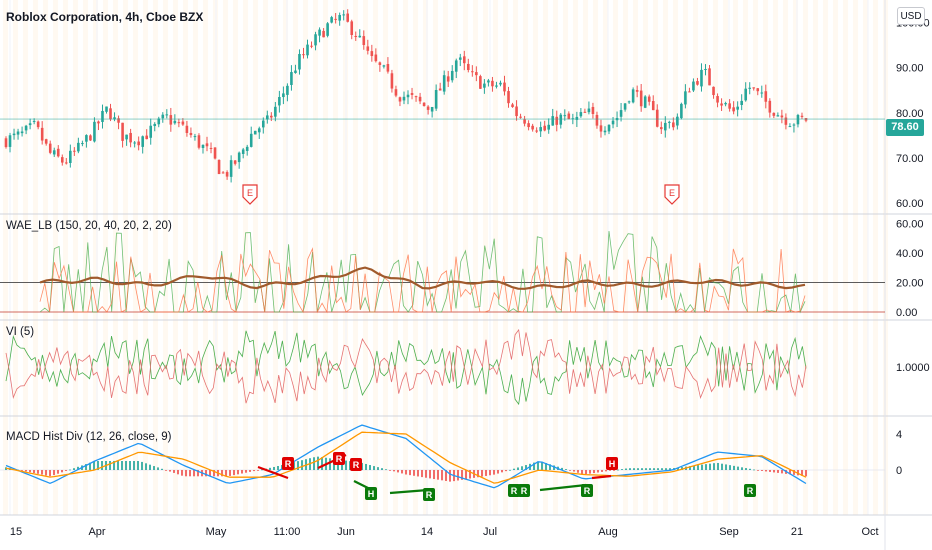 The image size is (932, 550). I want to click on currency-button: USD, so click(911, 16).